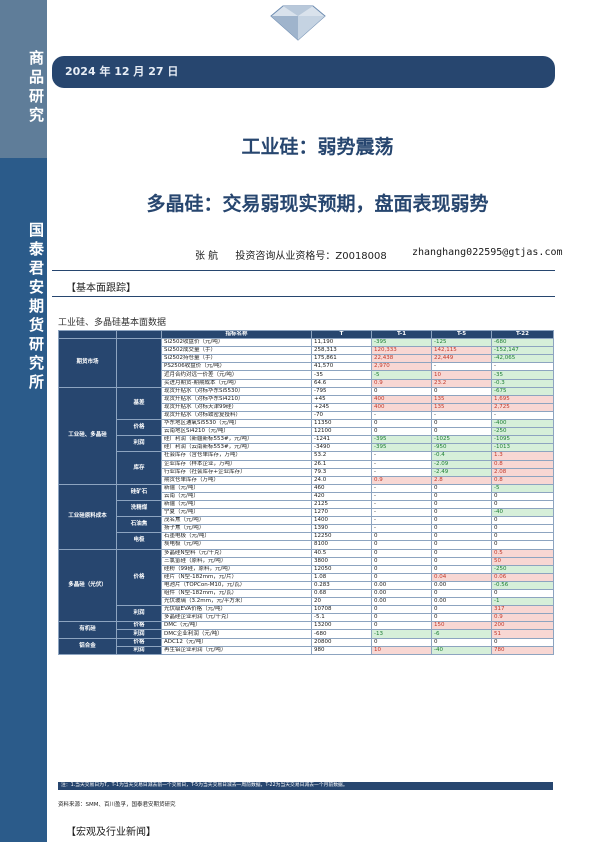 Image resolution: width=595 pixels, height=842 pixels. What do you see at coordinates (341, 488) in the screenshot?
I see `value-cell: 460` at bounding box center [341, 488].